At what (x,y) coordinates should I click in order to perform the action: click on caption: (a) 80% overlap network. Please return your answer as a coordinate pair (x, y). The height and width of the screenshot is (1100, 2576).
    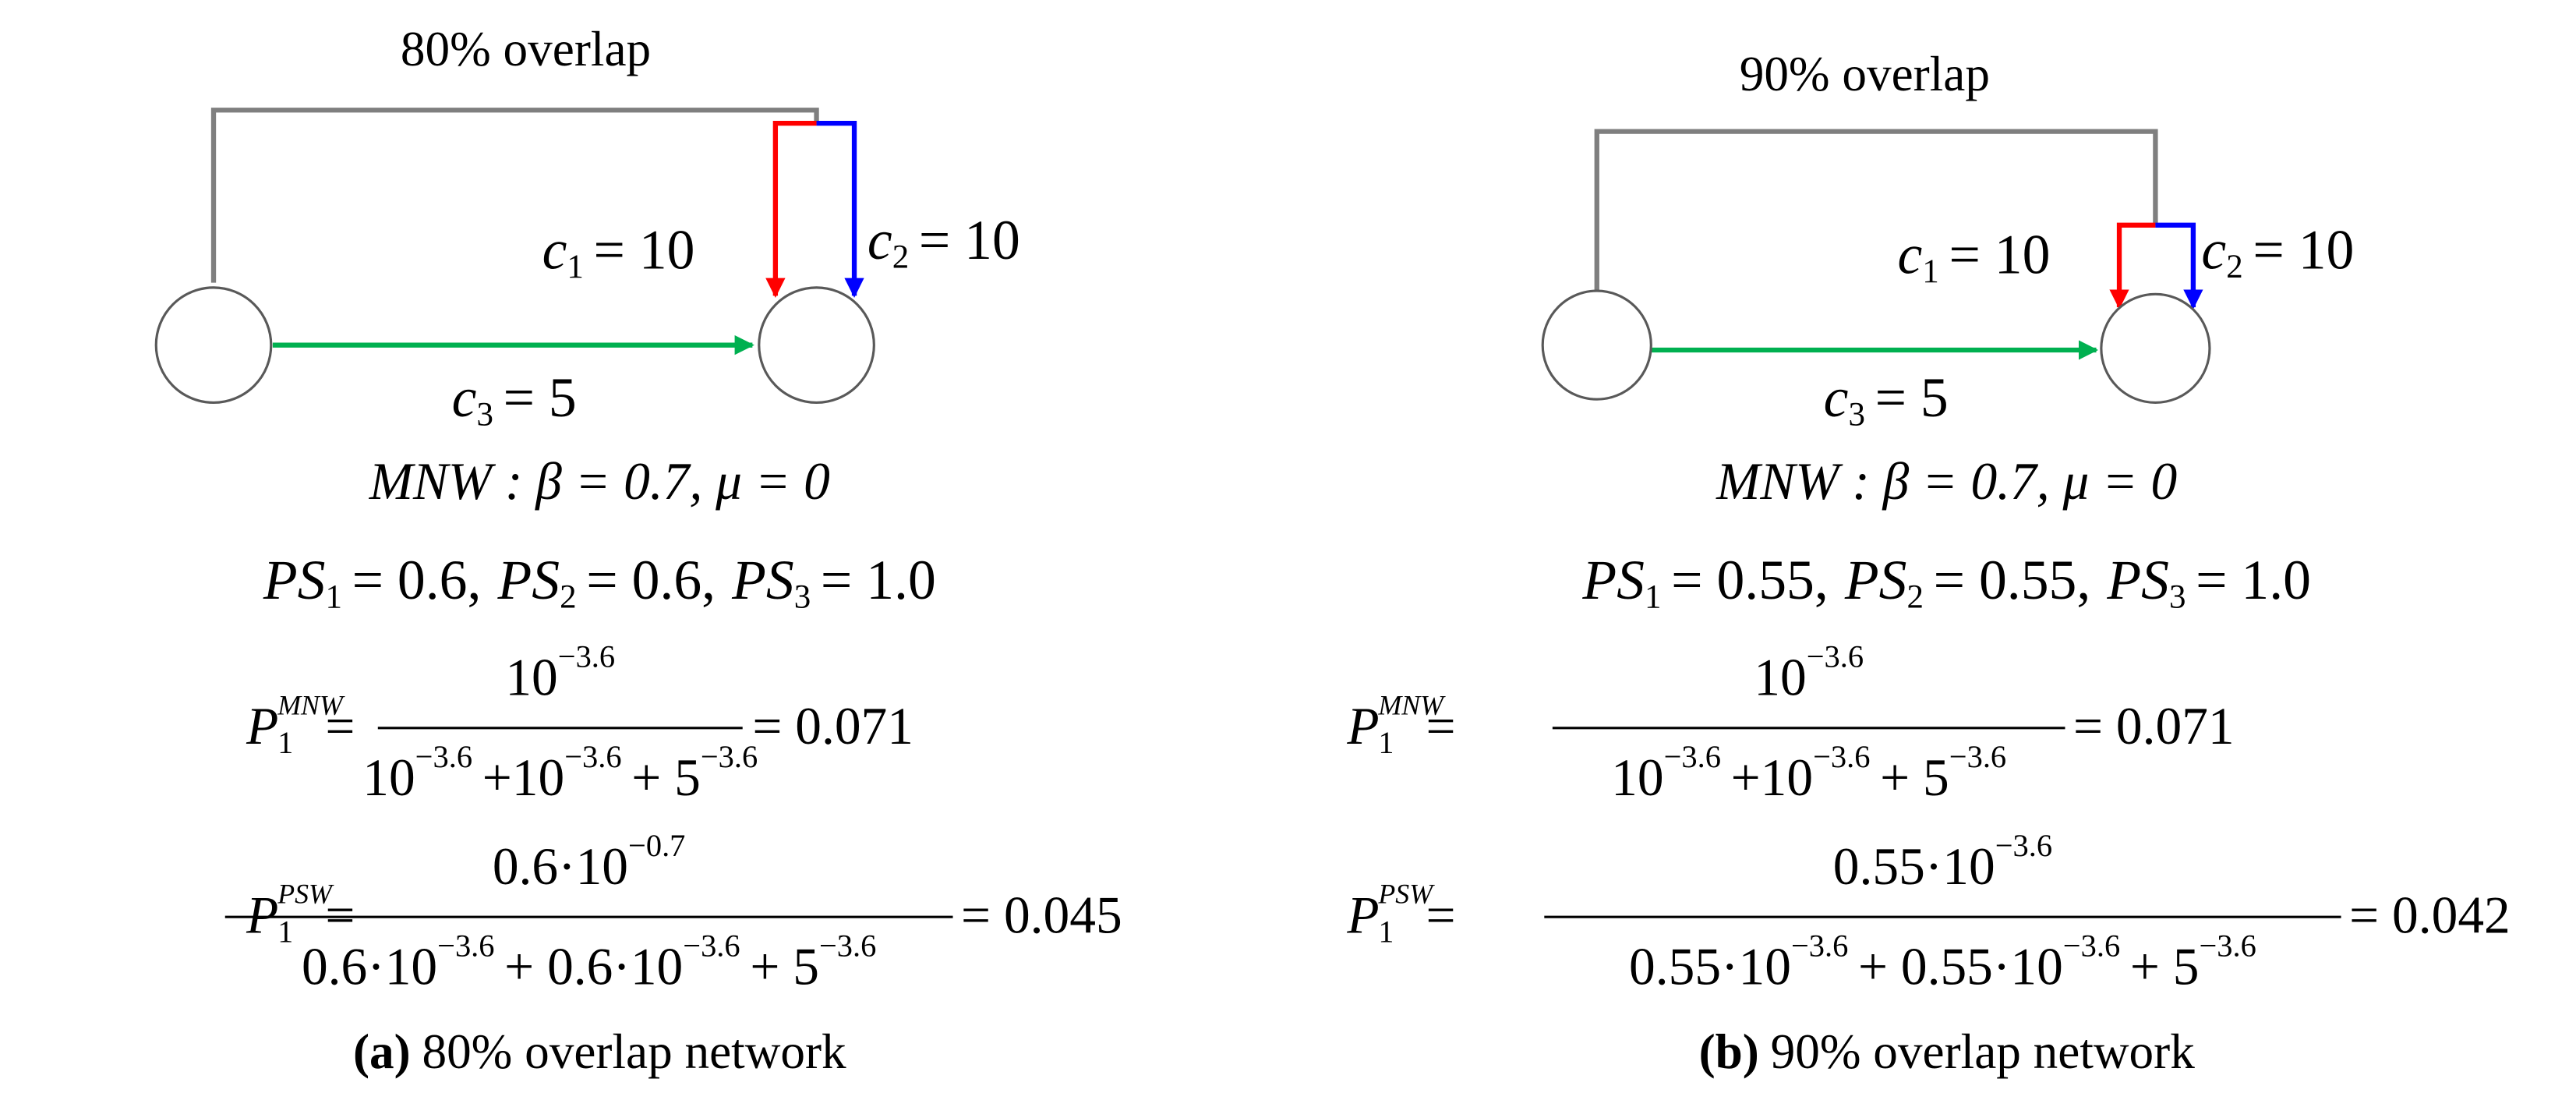
    Looking at the image, I should click on (599, 1051).